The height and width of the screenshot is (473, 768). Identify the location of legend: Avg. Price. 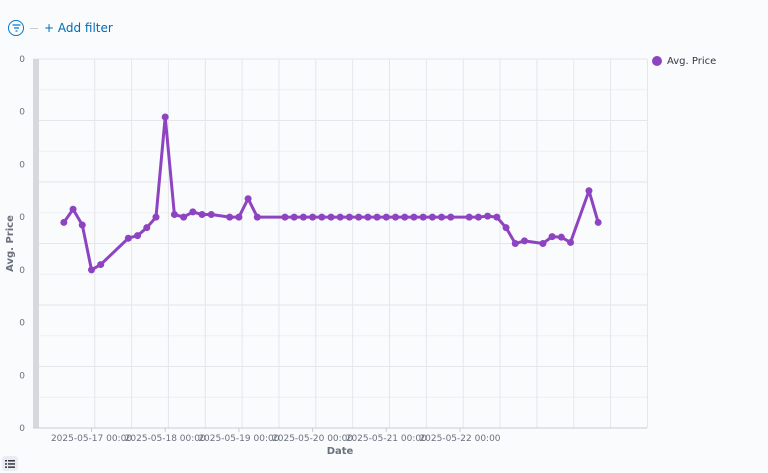
(684, 61).